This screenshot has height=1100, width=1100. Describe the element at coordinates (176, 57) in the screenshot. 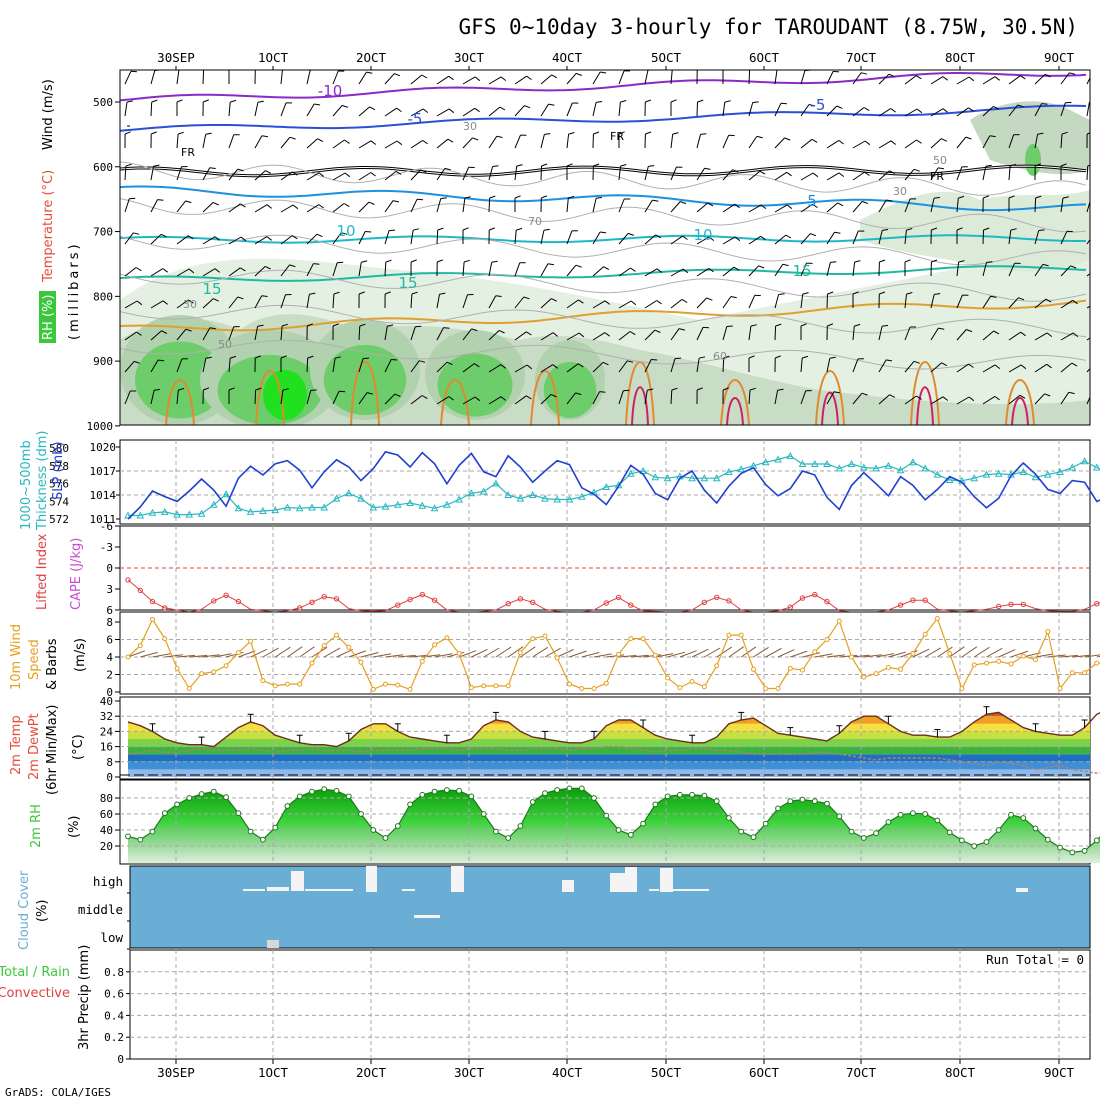

I see `top-date-label: 30SEP` at that location.